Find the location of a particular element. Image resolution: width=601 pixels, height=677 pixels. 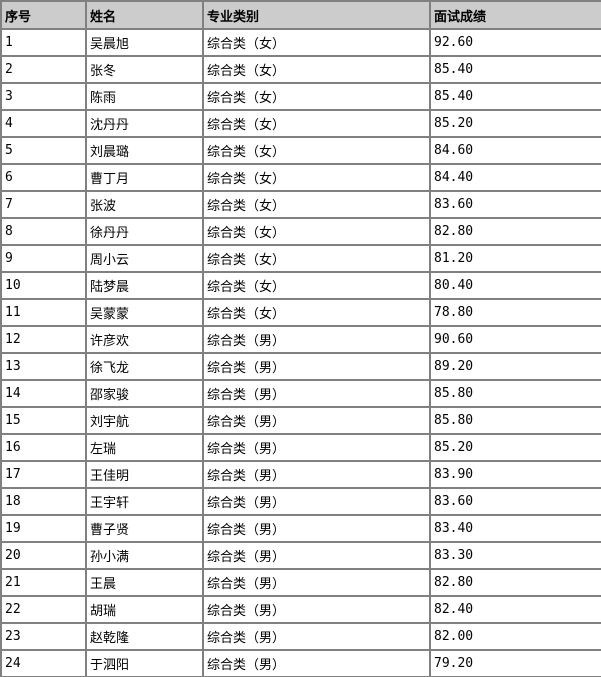

cell-name: 张波 is located at coordinates (144, 204).